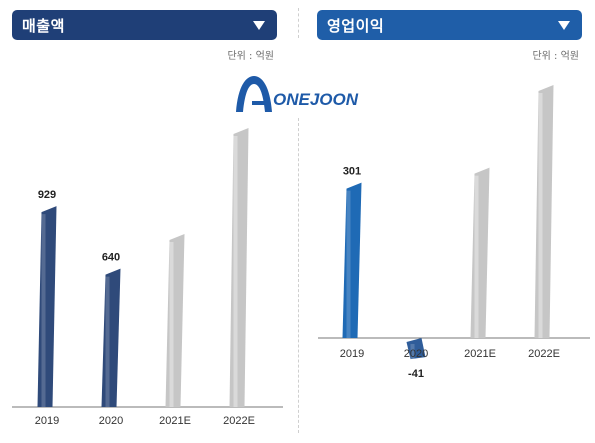  What do you see at coordinates (416, 374) in the screenshot?
I see `operating-profit-data-label: -41` at bounding box center [416, 374].